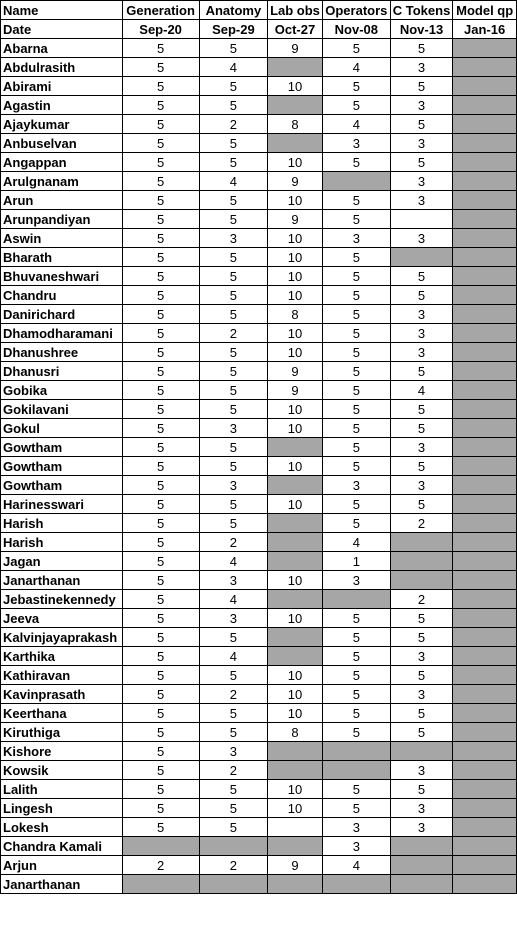 The width and height of the screenshot is (517, 941). Describe the element at coordinates (62, 428) in the screenshot. I see `student-name-cell: Gokul` at that location.